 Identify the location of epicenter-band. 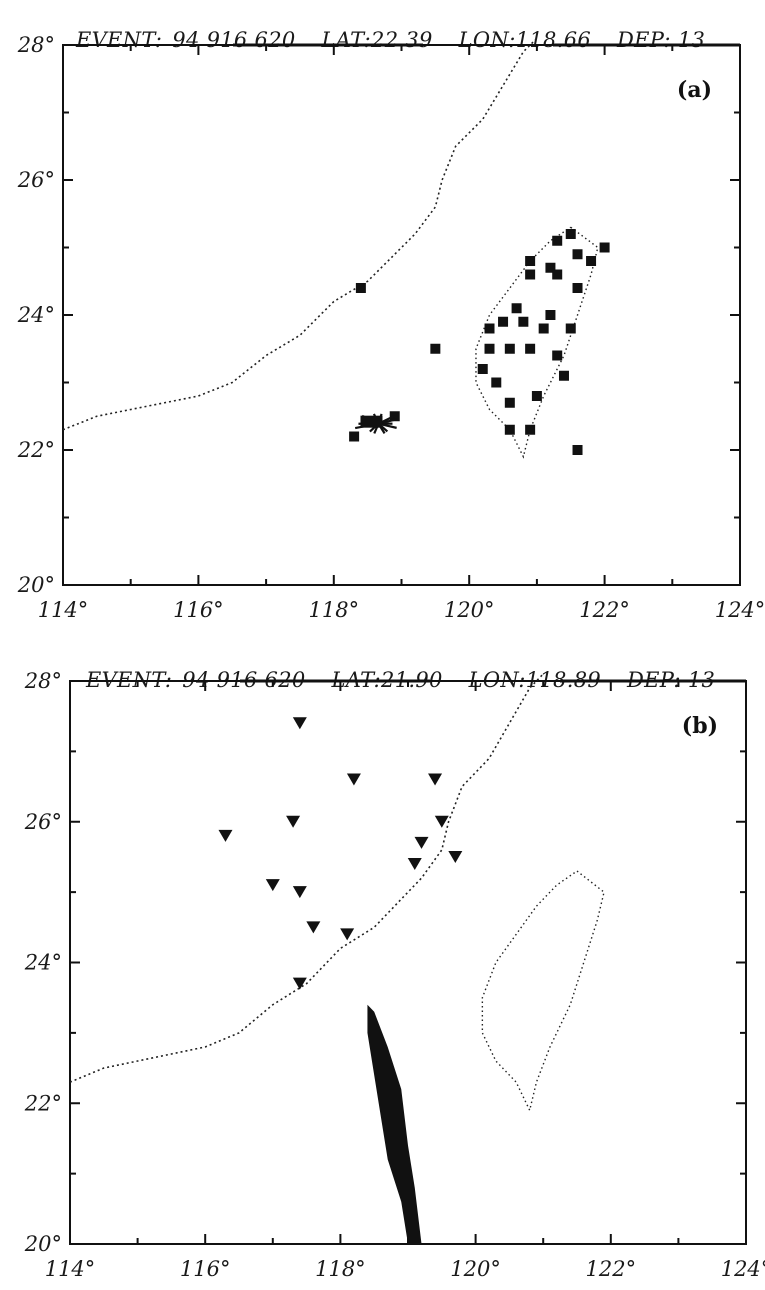
(394, 1124).